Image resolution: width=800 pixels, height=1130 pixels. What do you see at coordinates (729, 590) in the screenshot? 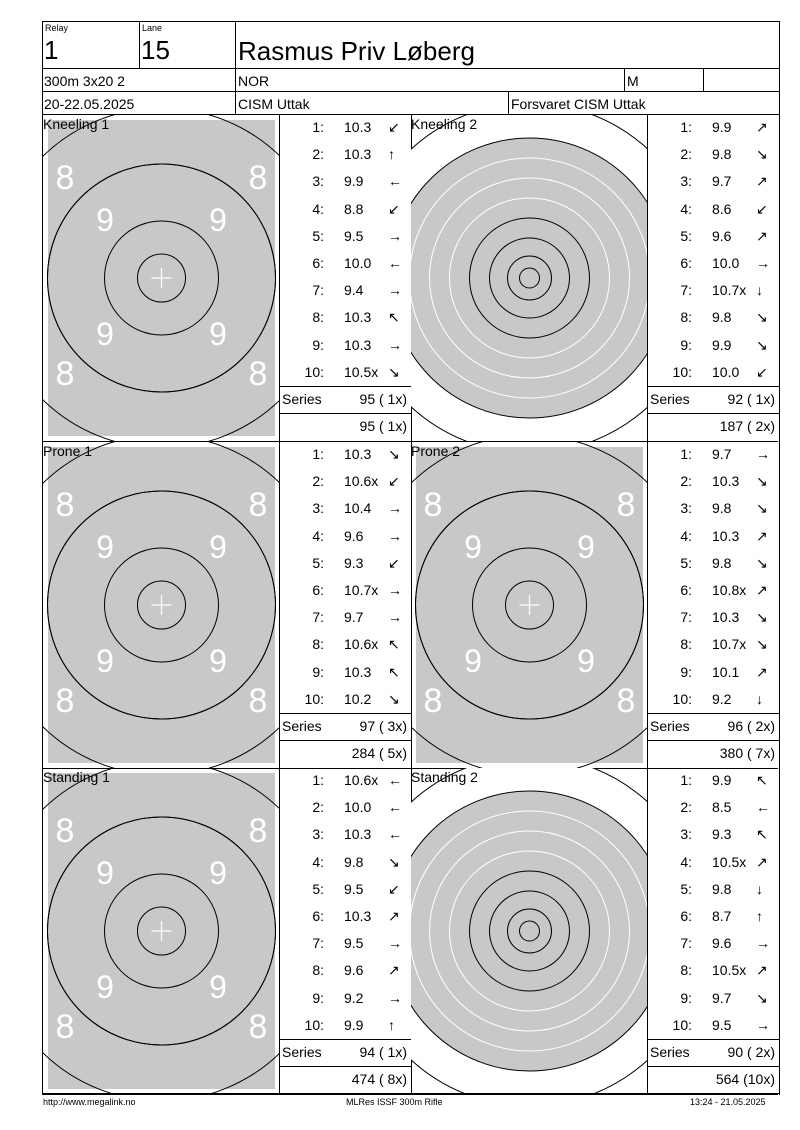
I see `shot-value: 10.8x` at bounding box center [729, 590].